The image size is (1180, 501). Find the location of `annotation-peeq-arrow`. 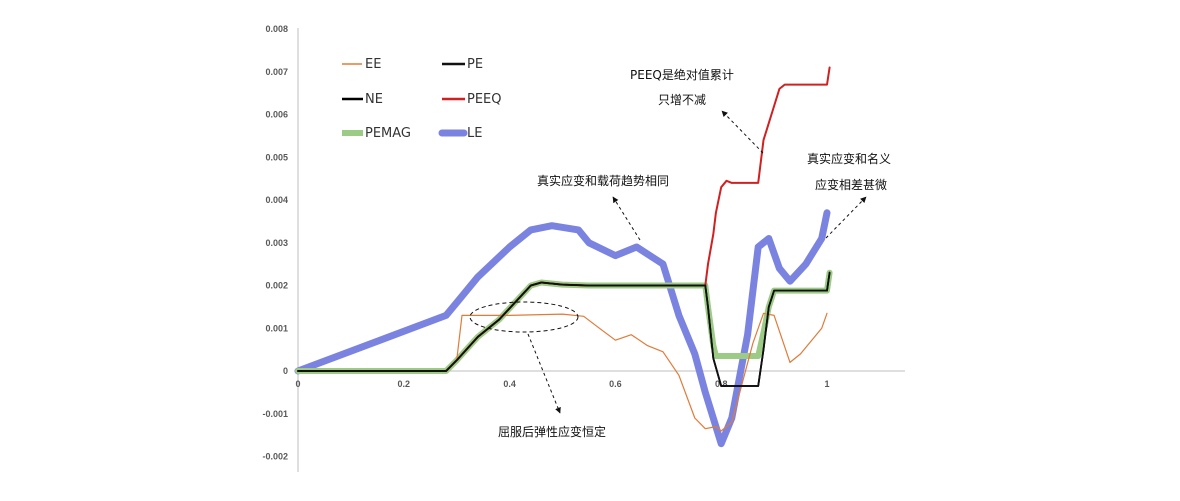

annotation-peeq-arrow is located at coordinates (742, 132).